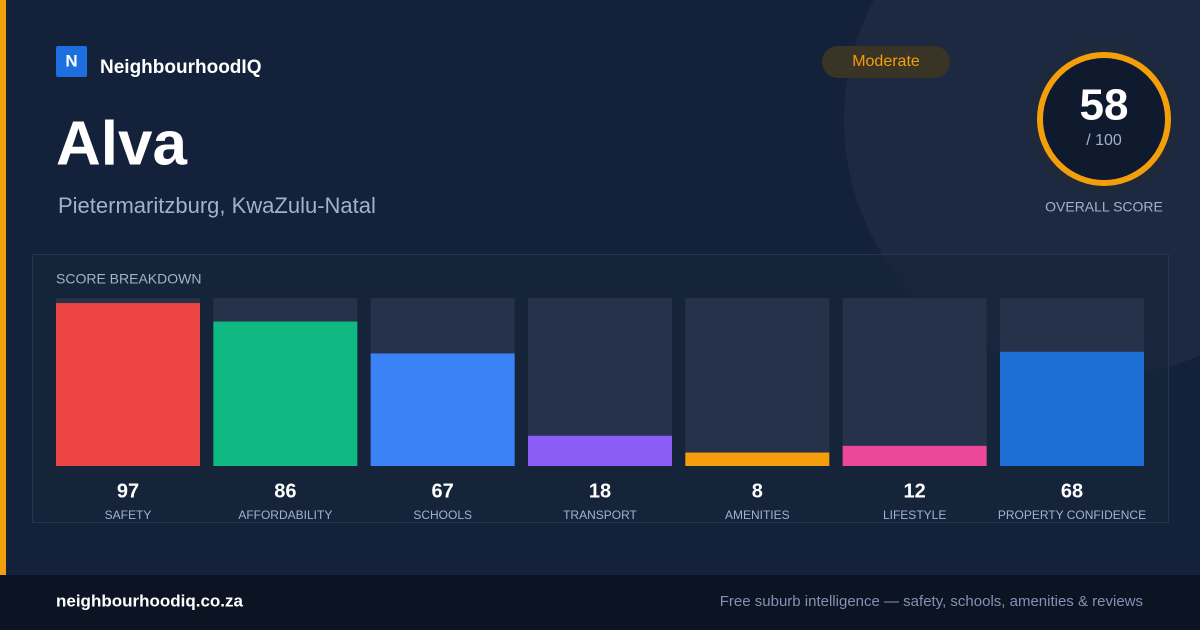 The height and width of the screenshot is (630, 1200). What do you see at coordinates (757, 491) in the screenshot?
I see `value-label: 8` at bounding box center [757, 491].